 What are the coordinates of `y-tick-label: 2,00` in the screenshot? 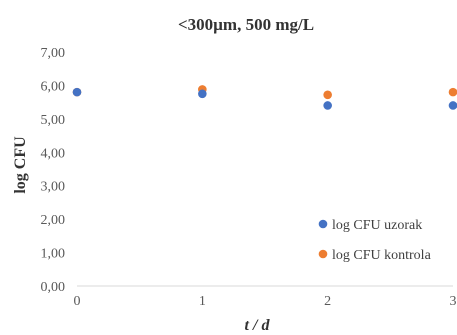 It's located at (53, 220).